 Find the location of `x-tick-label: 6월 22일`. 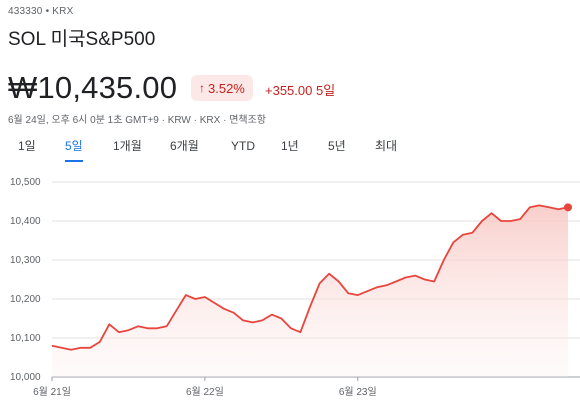

x-tick-label: 6월 22일 is located at coordinates (205, 392).